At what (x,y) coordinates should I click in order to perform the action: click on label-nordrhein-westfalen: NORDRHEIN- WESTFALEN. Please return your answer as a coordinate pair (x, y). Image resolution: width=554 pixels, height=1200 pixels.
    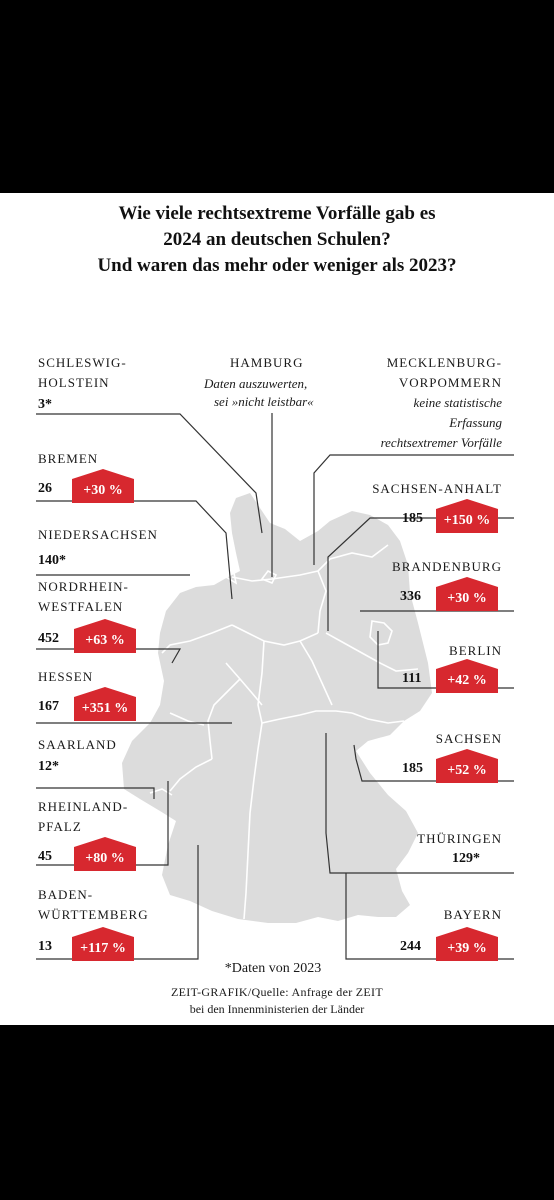
    Looking at the image, I should click on (83, 597).